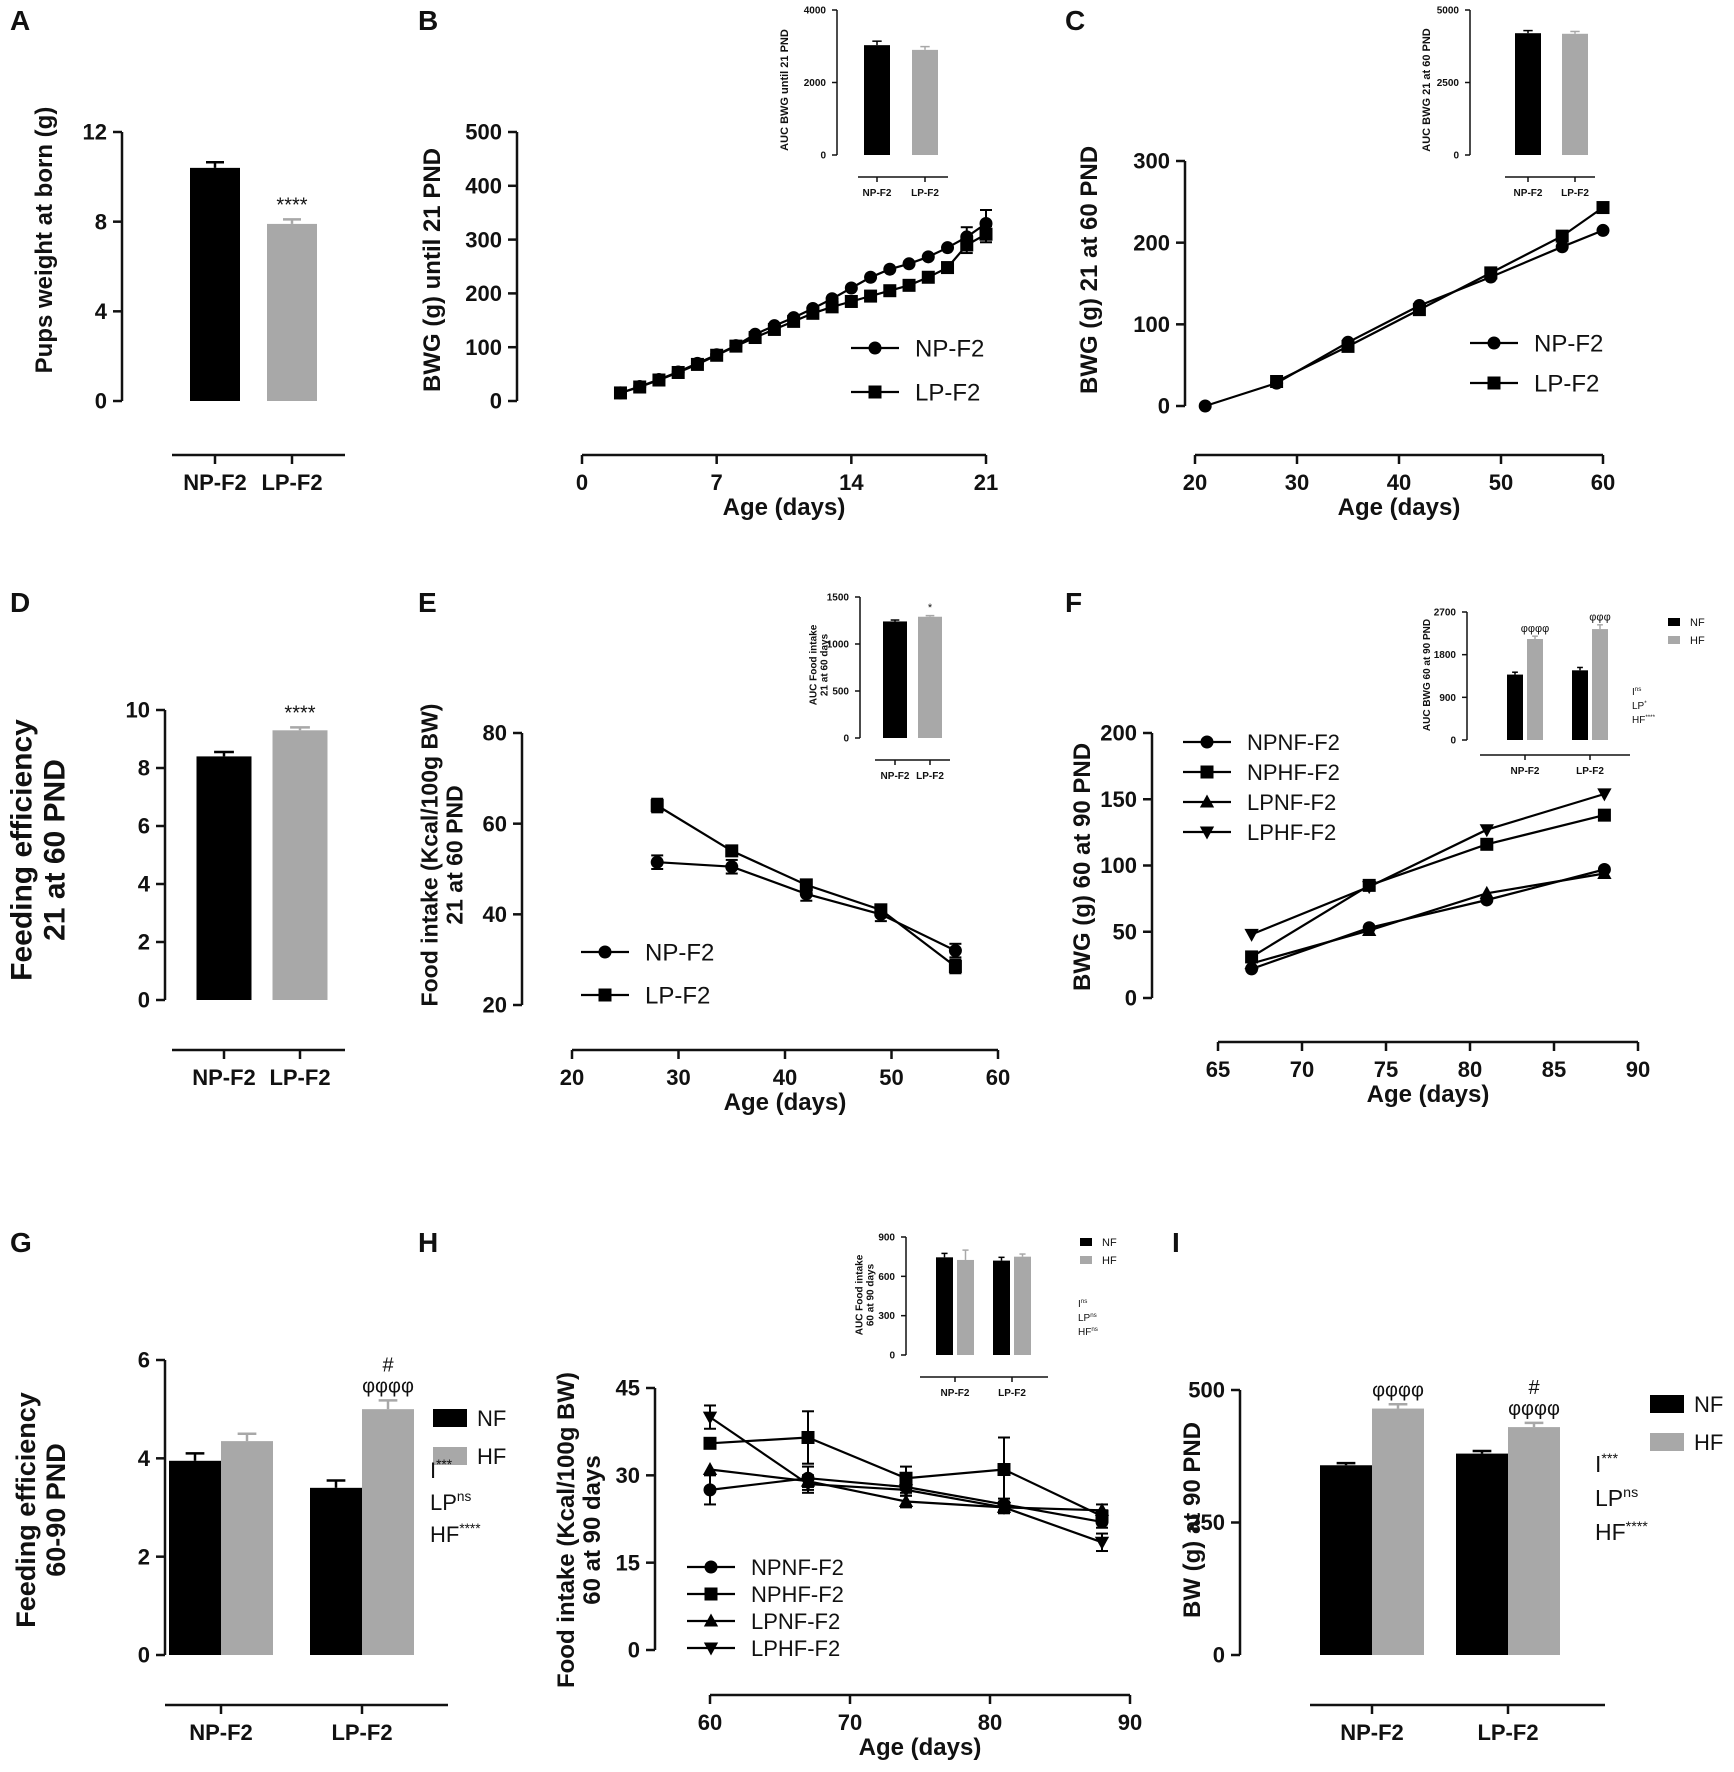 The width and height of the screenshot is (1734, 1772). Describe the element at coordinates (1674, 622) in the screenshot. I see `panel-f-inset-legend-swatch` at that location.